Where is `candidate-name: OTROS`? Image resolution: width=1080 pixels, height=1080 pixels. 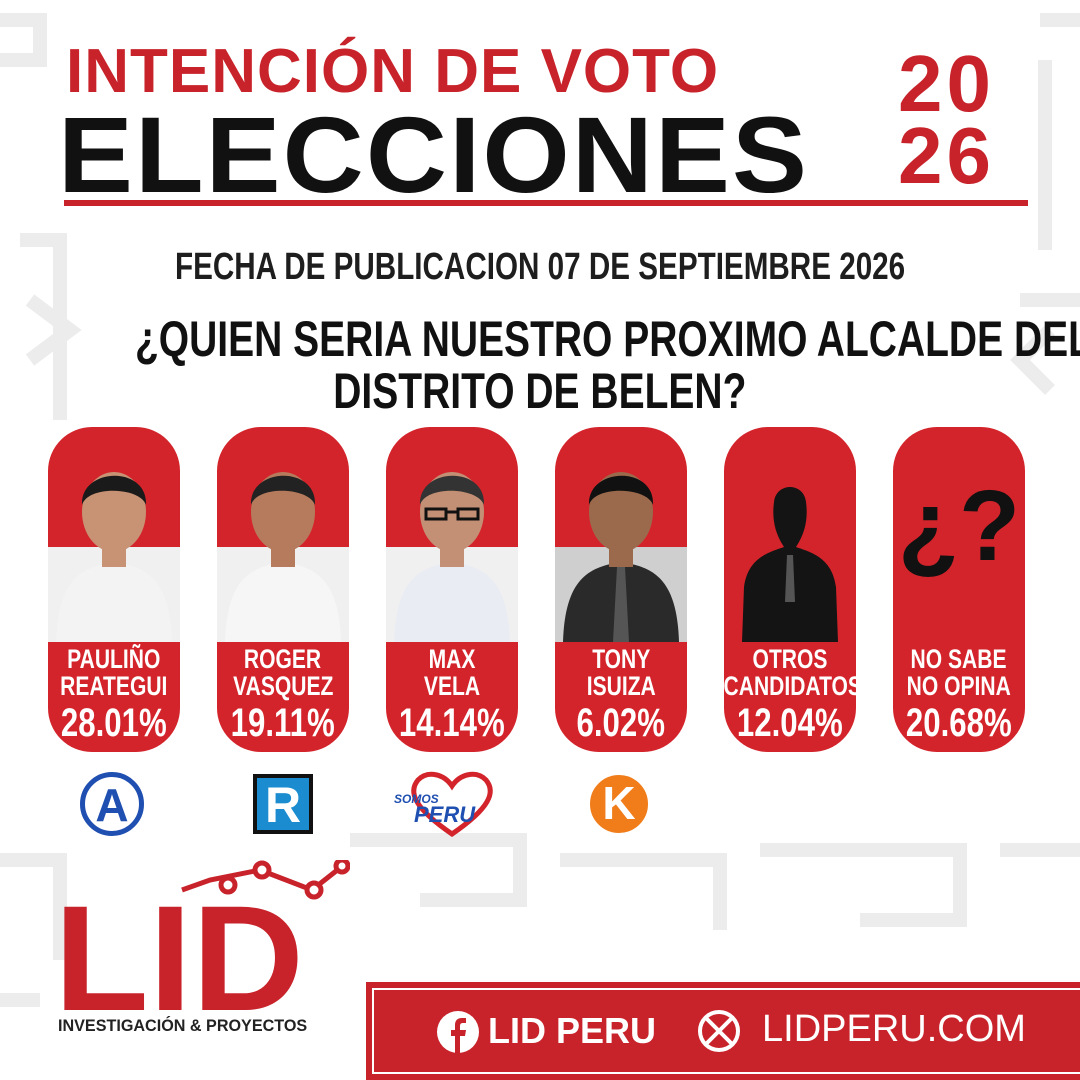 candidate-name: OTROS is located at coordinates (790, 659).